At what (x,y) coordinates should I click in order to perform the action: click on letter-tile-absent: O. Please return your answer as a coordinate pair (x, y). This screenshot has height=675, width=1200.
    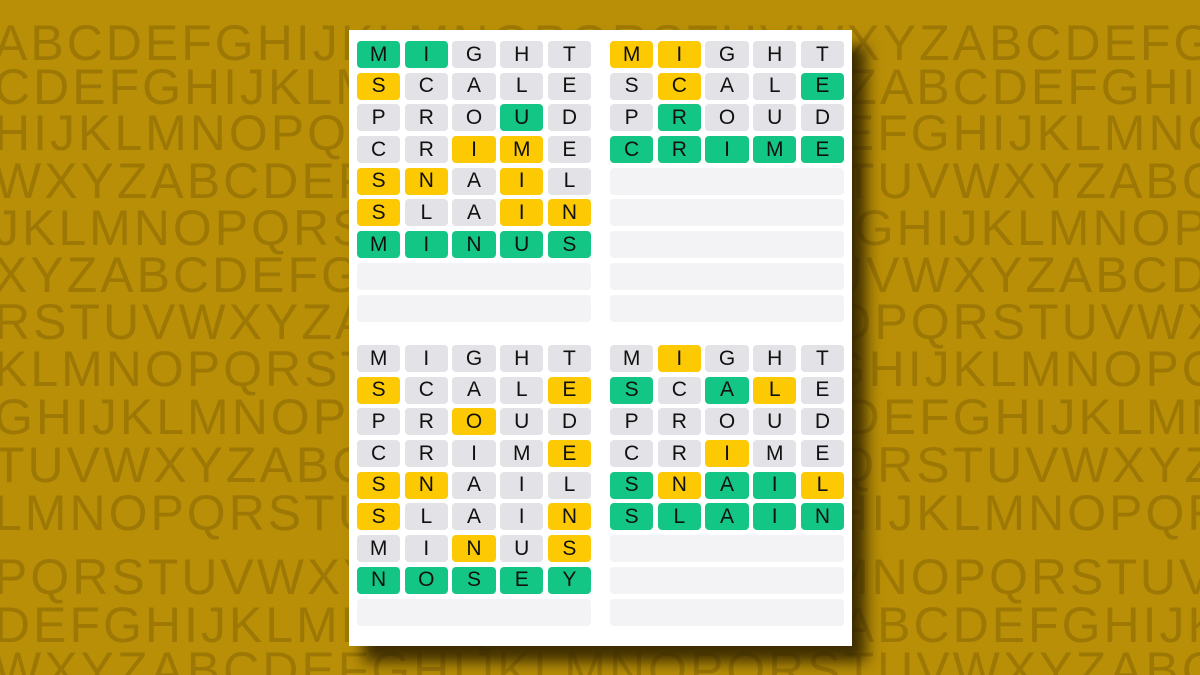
    Looking at the image, I should click on (727, 118).